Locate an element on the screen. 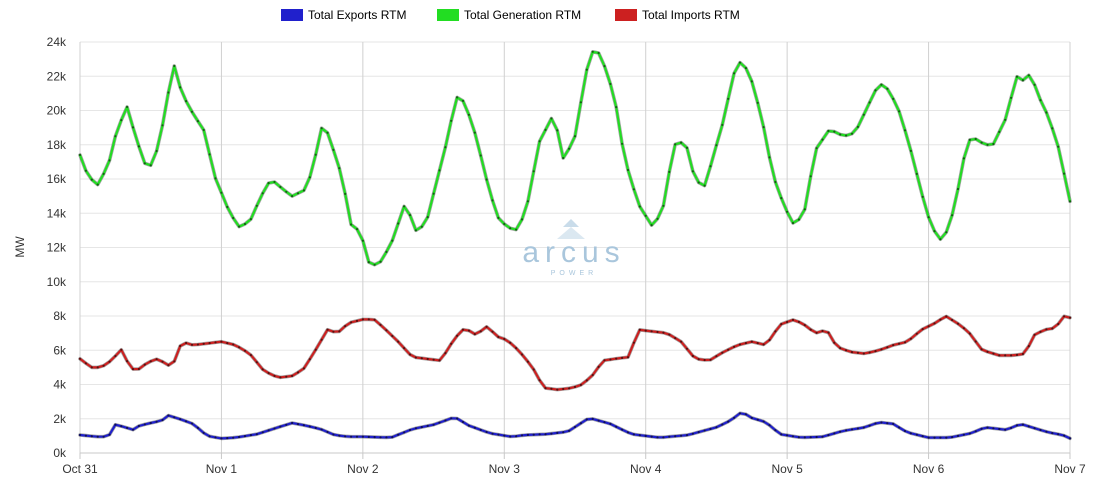  legend-item-imports: Total Imports RTM is located at coordinates (677, 15).